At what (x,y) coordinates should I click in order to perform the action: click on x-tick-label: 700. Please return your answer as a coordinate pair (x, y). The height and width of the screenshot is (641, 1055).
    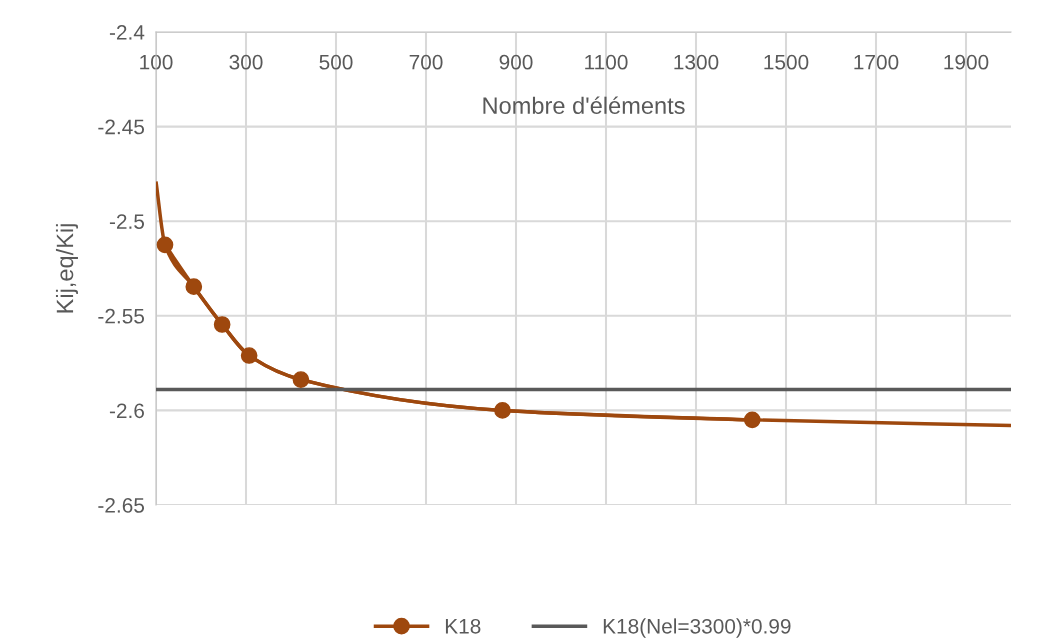
    Looking at the image, I should click on (426, 62).